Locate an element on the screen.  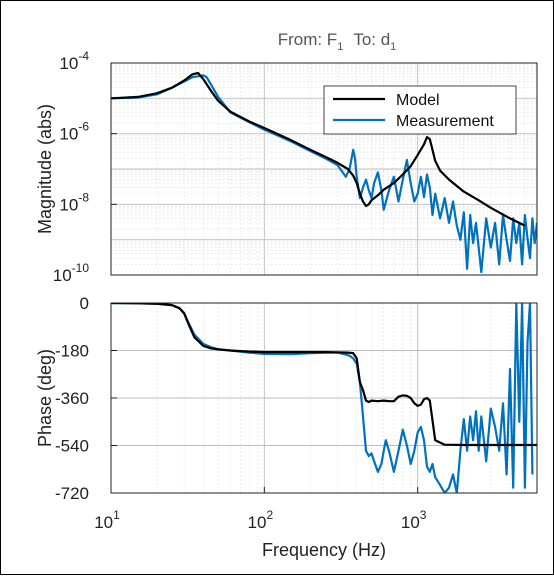
phase-x-ticks: 10¹ 10² 10³ is located at coordinates (260, 509).